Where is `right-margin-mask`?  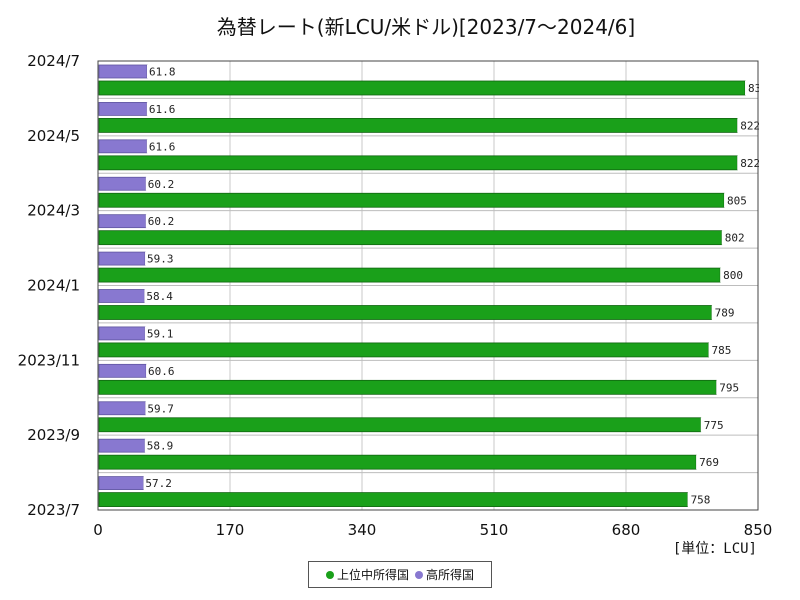 right-margin-mask is located at coordinates (779, 285).